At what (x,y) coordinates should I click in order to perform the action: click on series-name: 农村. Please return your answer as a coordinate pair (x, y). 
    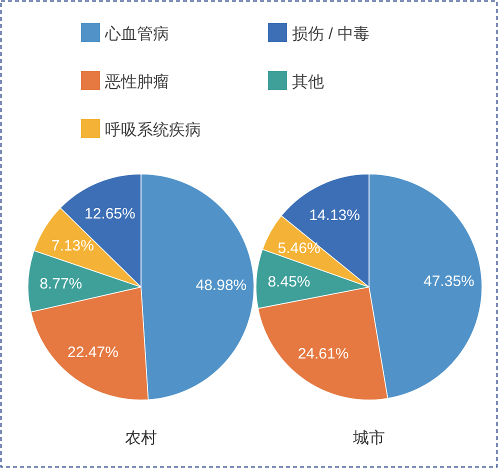
    Looking at the image, I should click on (141, 438).